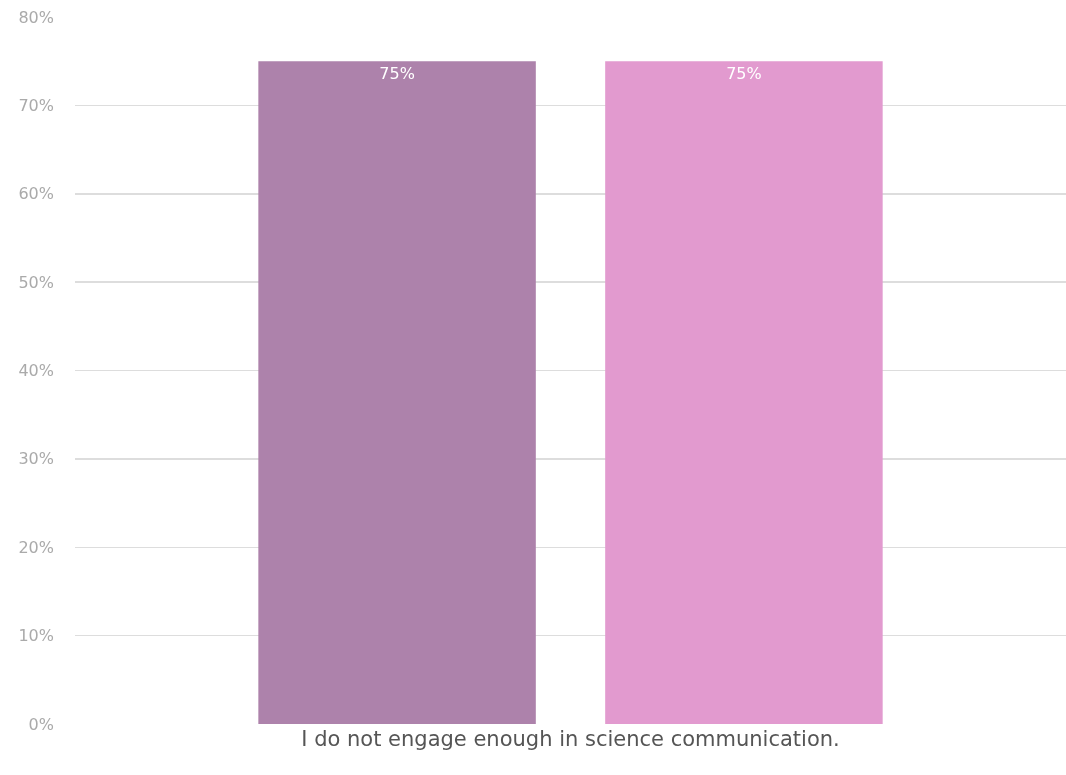 This screenshot has width=1066, height=775. Describe the element at coordinates (570, 739) in the screenshot. I see `x-tick-label: I do not engage enough in science communication.` at that location.